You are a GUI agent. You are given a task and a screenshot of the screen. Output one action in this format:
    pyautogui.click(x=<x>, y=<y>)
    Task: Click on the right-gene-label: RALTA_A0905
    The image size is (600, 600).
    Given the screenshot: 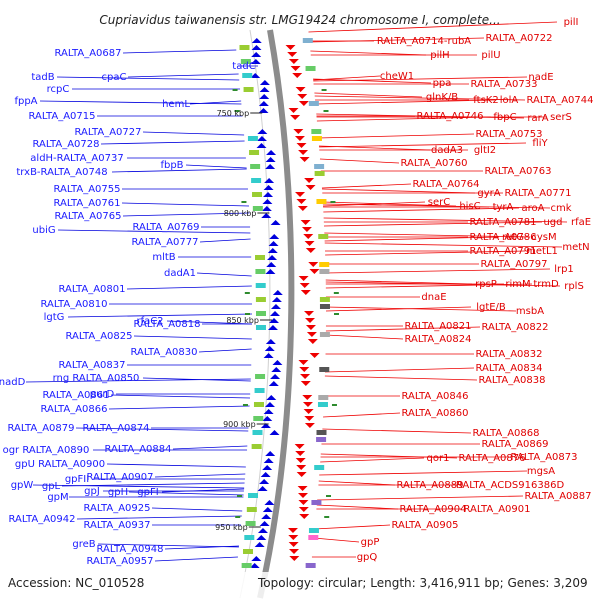 What is the action you would take?
    pyautogui.click(x=424, y=525)
    